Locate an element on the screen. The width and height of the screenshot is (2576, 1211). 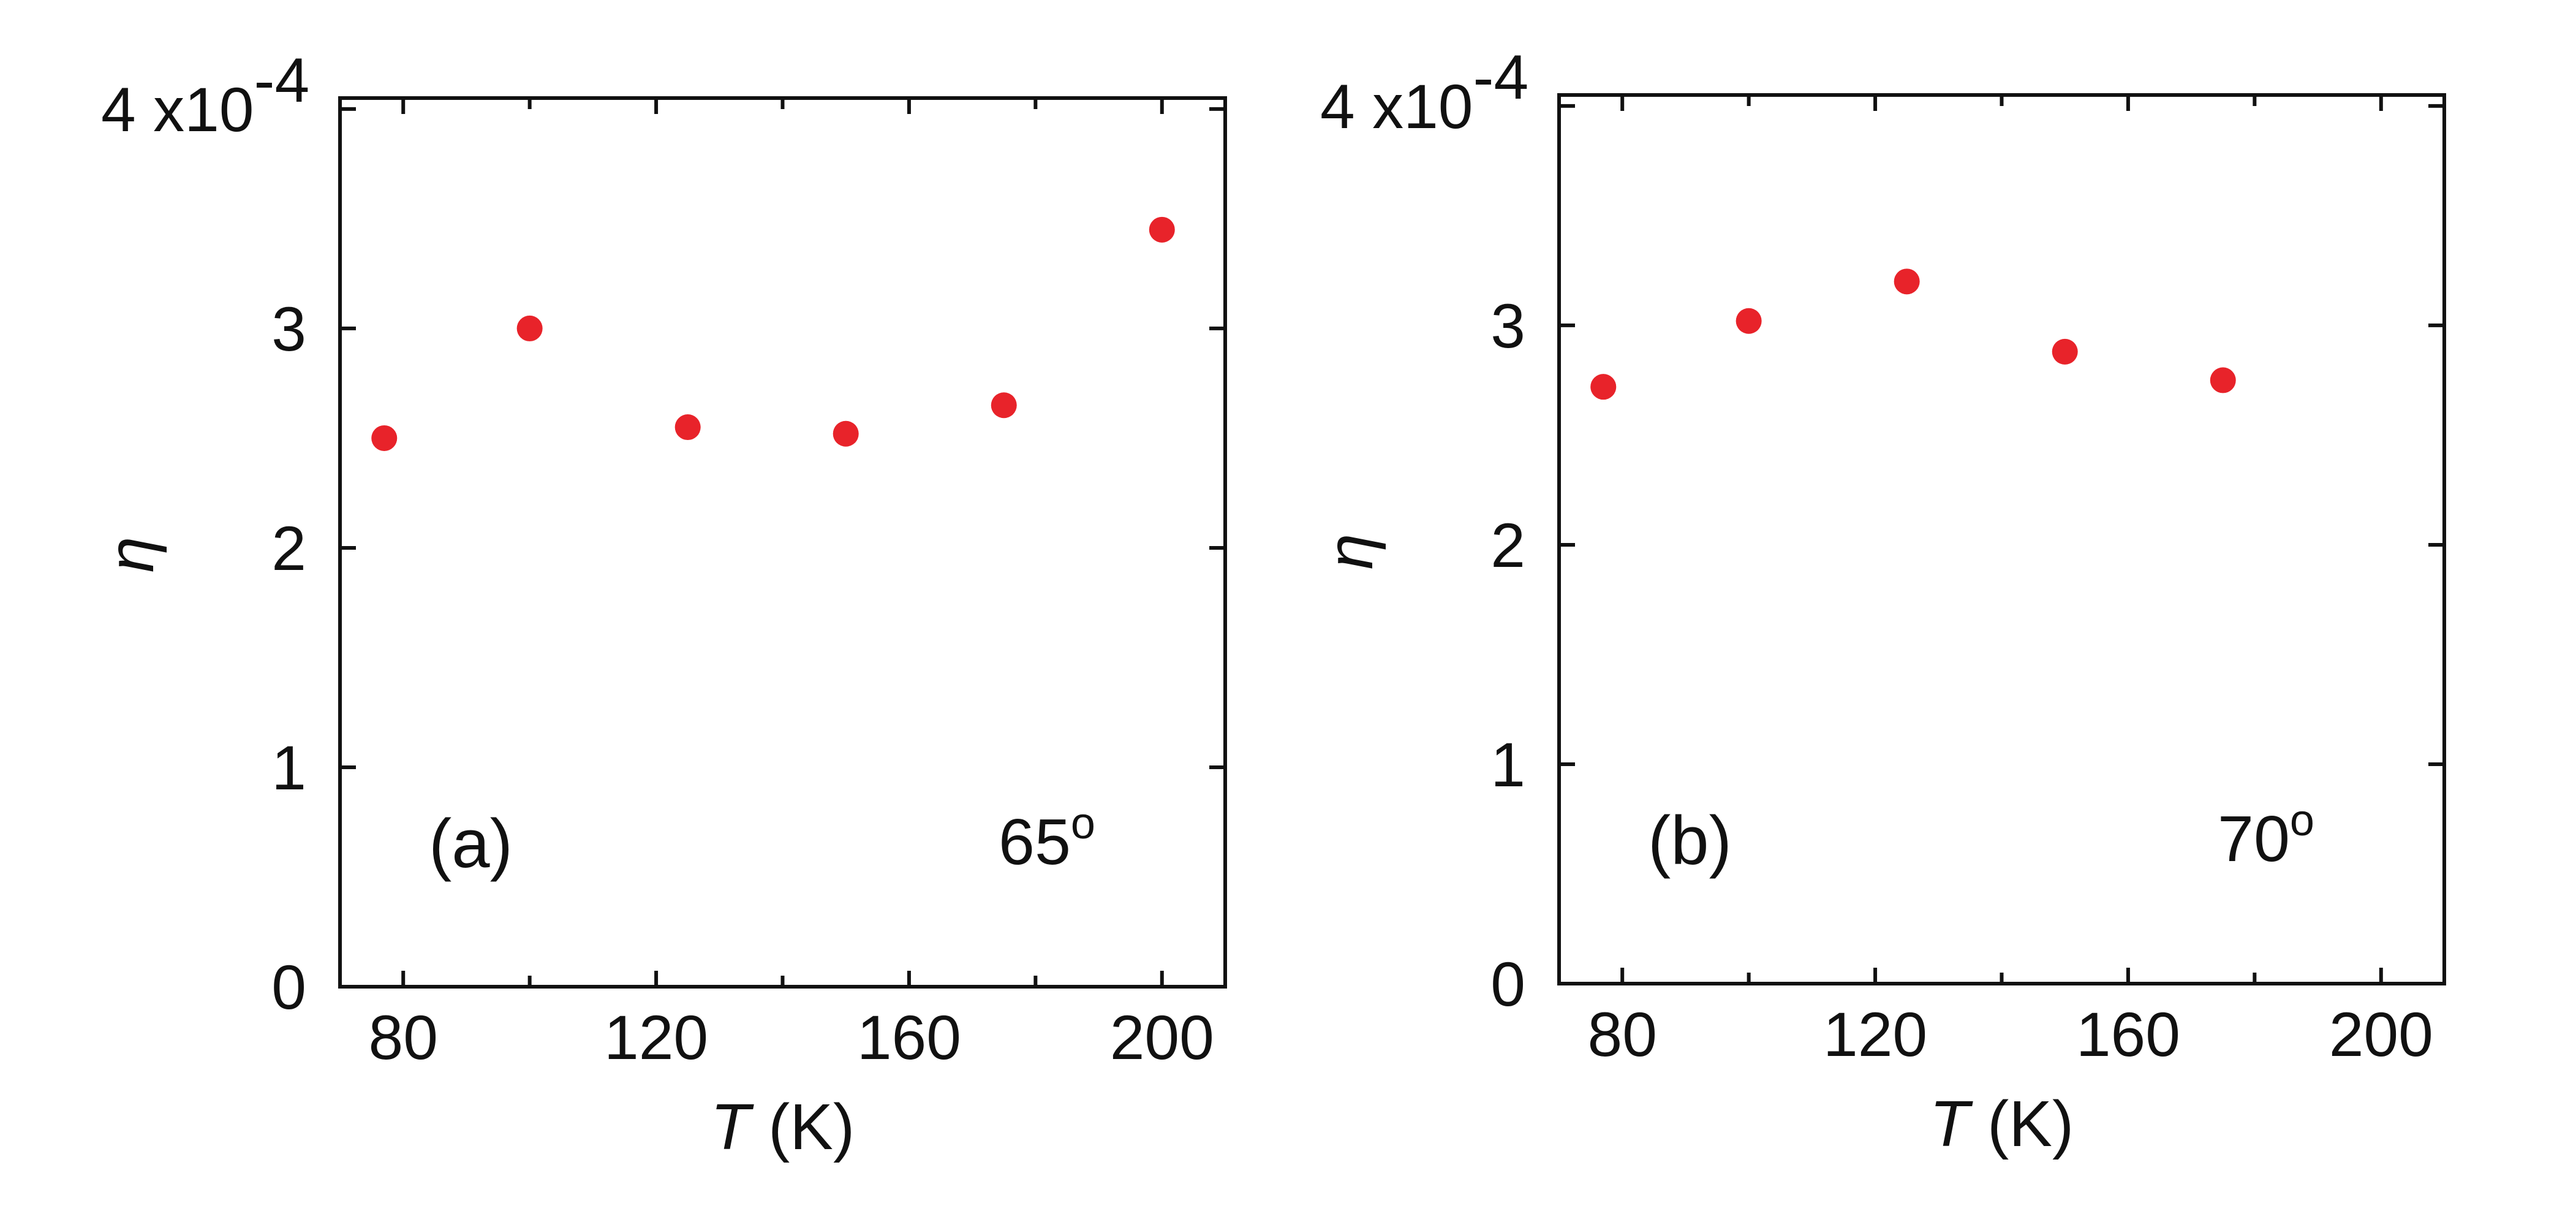
angle-label: 70o is located at coordinates (2266, 835).